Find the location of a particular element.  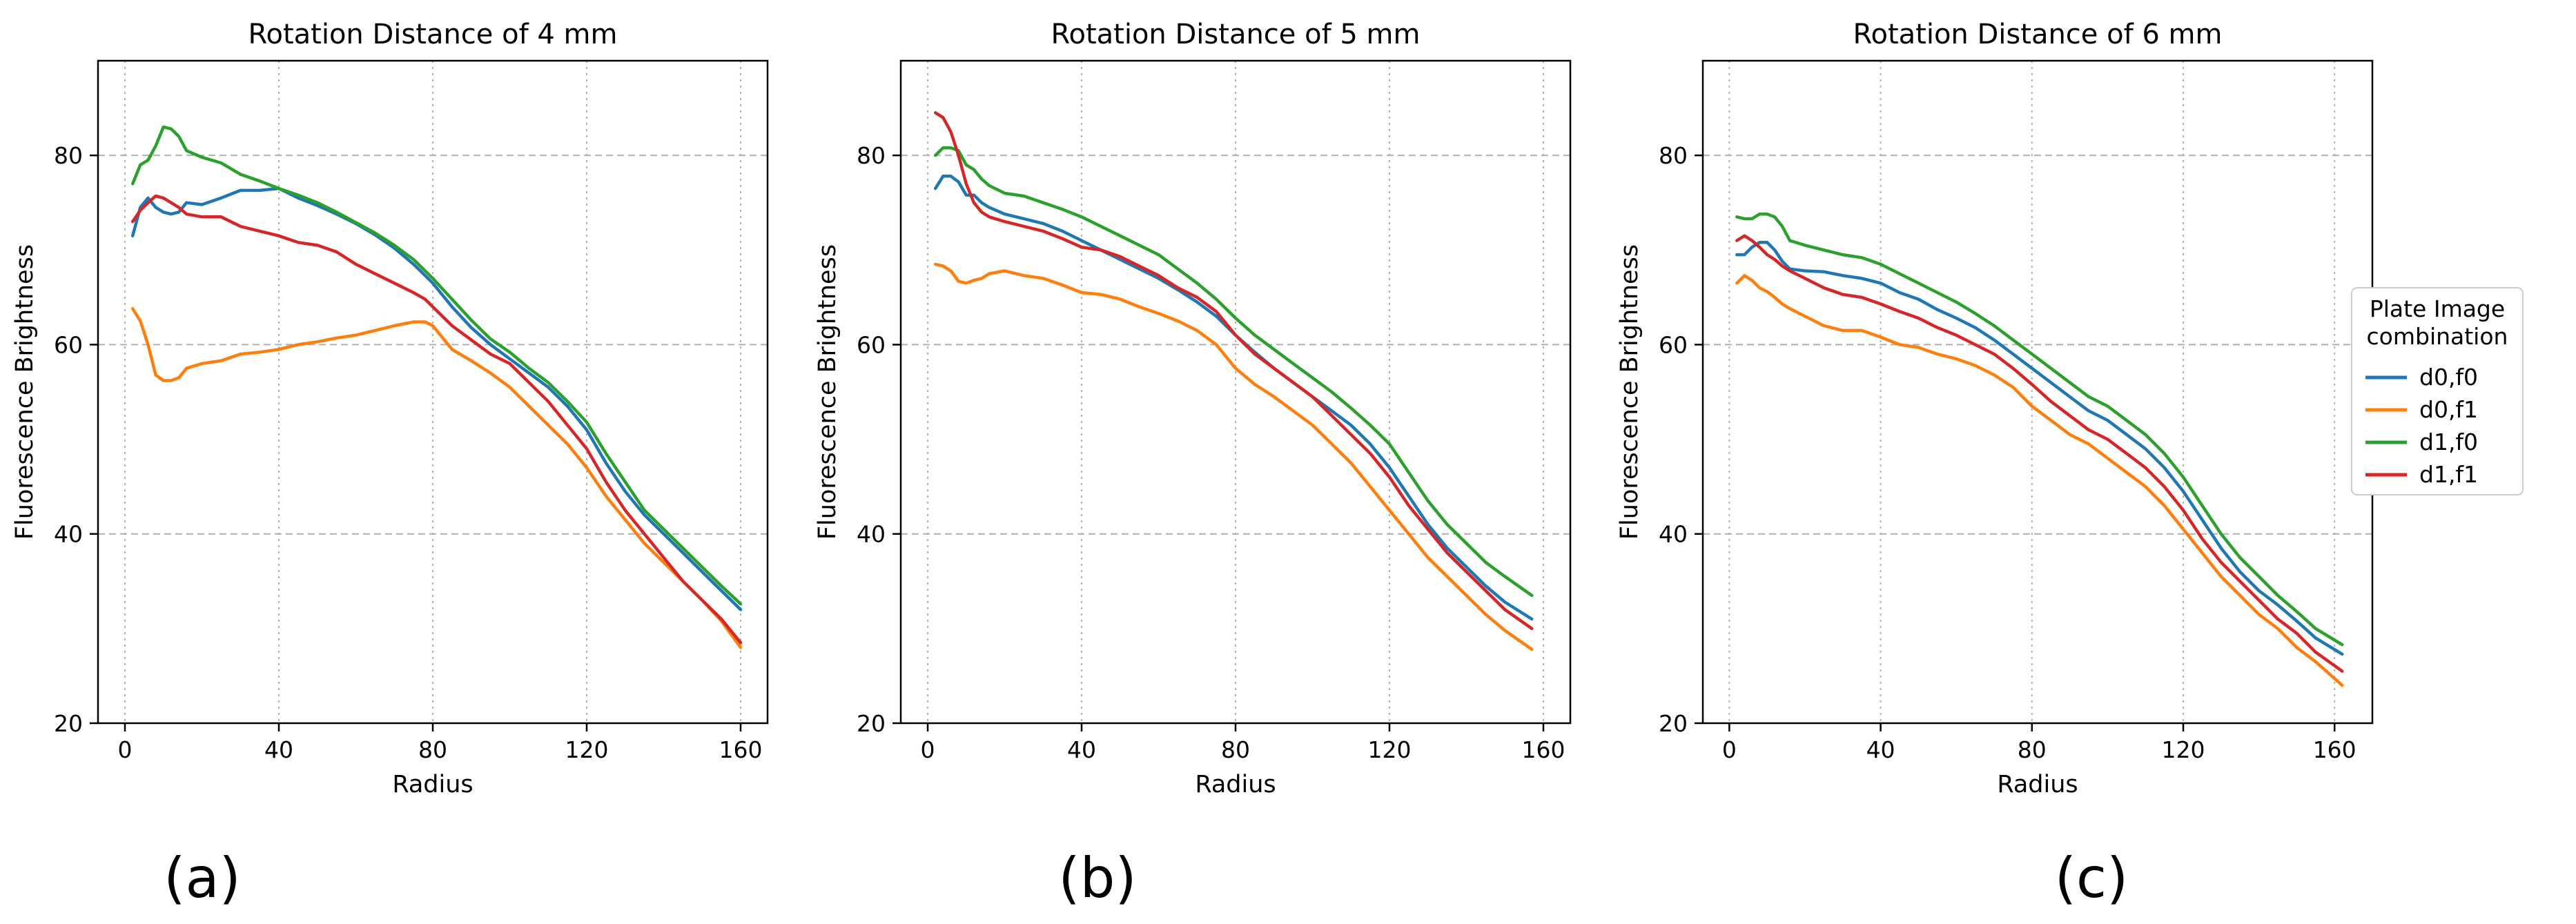

legend-label-d1-f0: d1,f0 is located at coordinates (2448, 442).